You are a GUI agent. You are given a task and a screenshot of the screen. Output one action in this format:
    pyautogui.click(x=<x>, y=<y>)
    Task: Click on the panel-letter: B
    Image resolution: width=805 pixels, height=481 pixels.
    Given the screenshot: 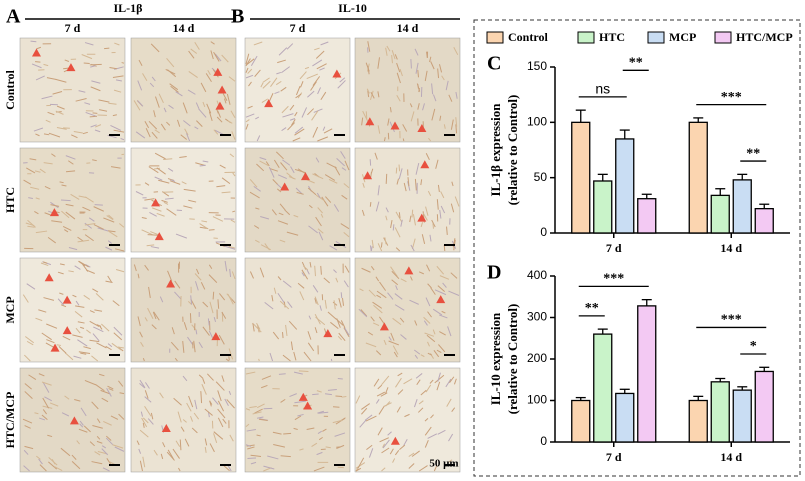 What is the action you would take?
    pyautogui.click(x=237, y=17)
    